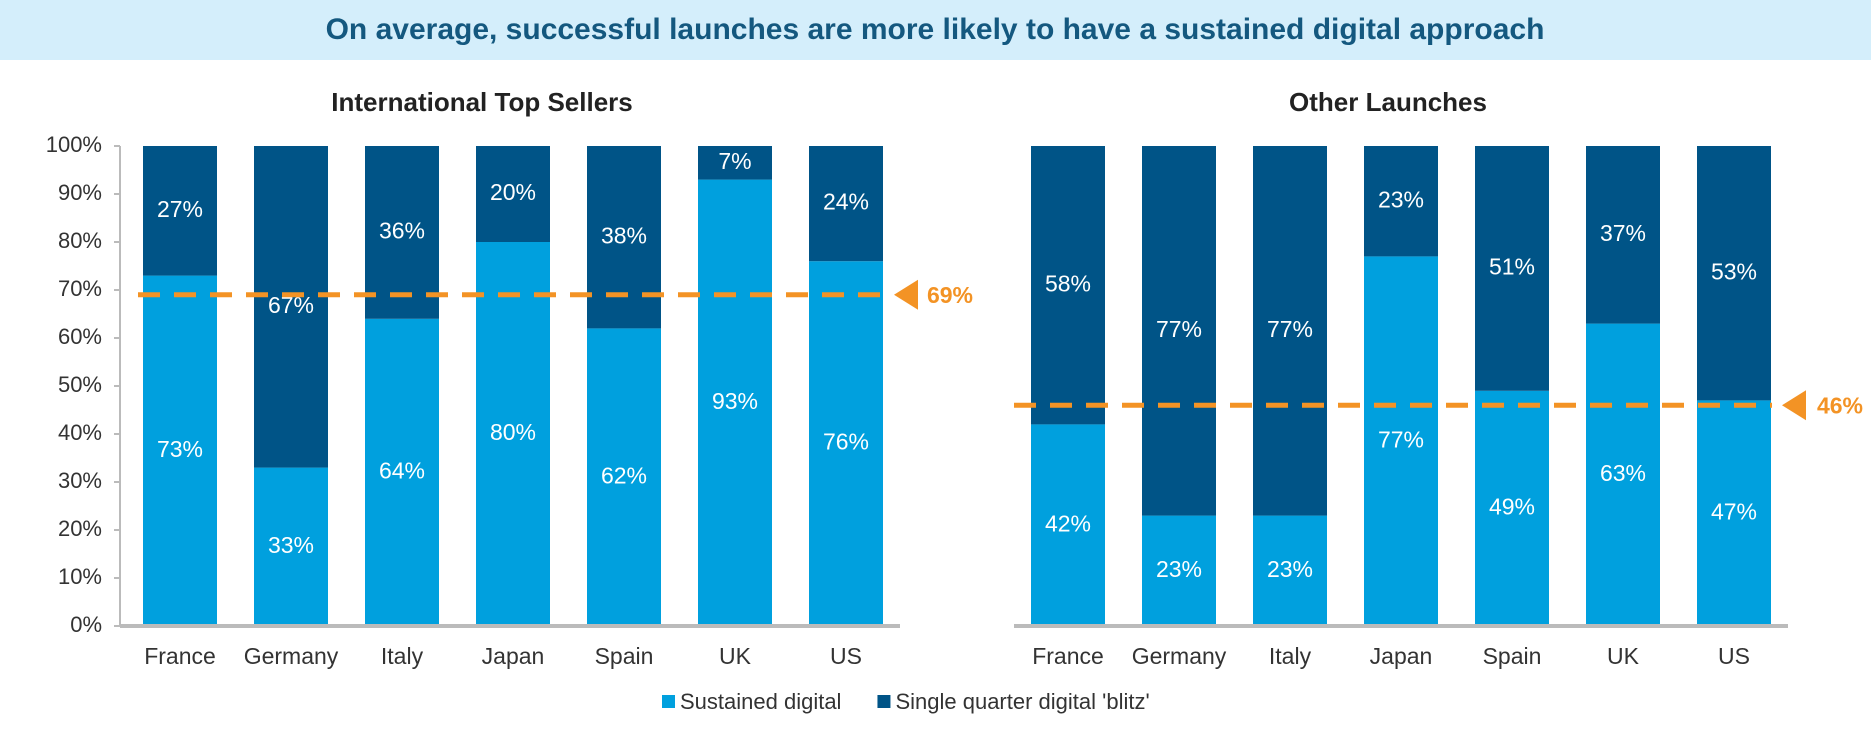 Image resolution: width=1871 pixels, height=731 pixels. I want to click on banner, so click(935, 30).